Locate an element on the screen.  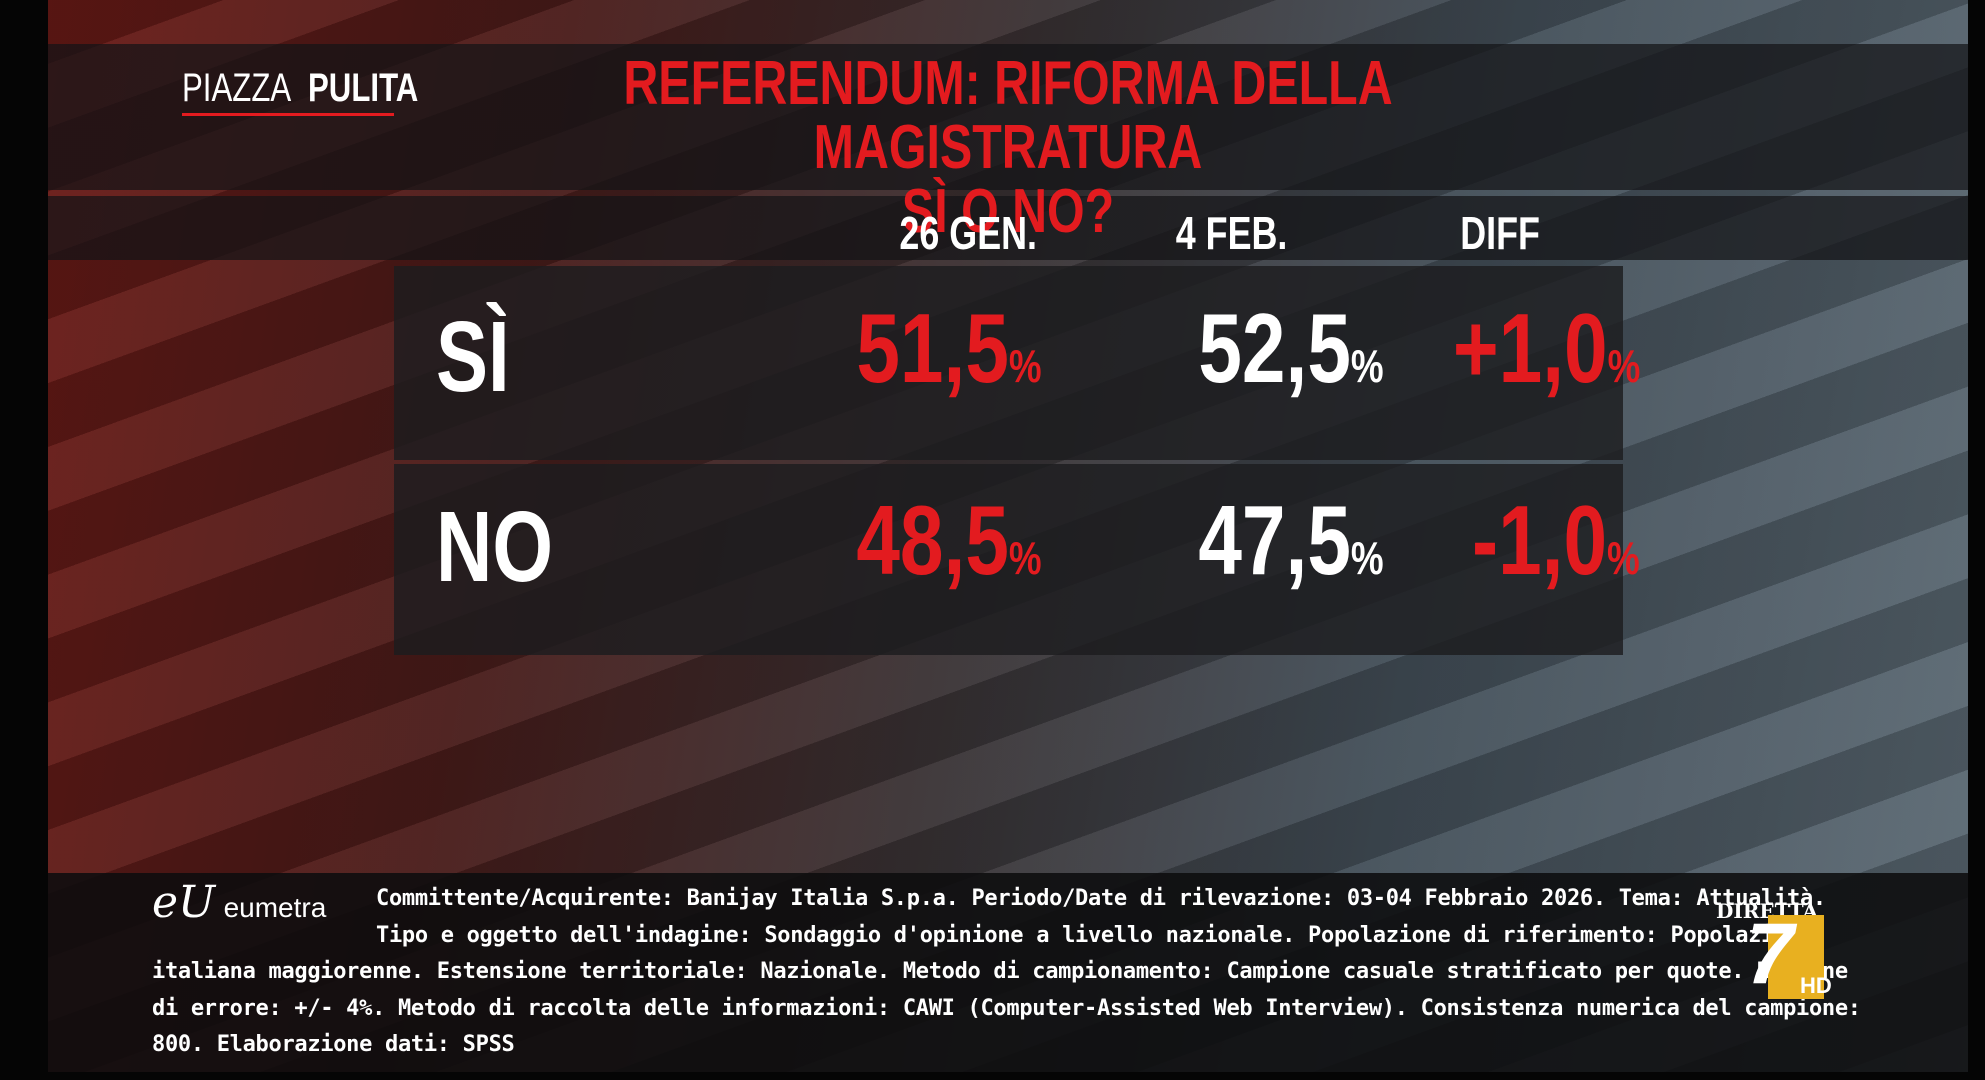
table-cell: 48,5% is located at coordinates (949, 540).